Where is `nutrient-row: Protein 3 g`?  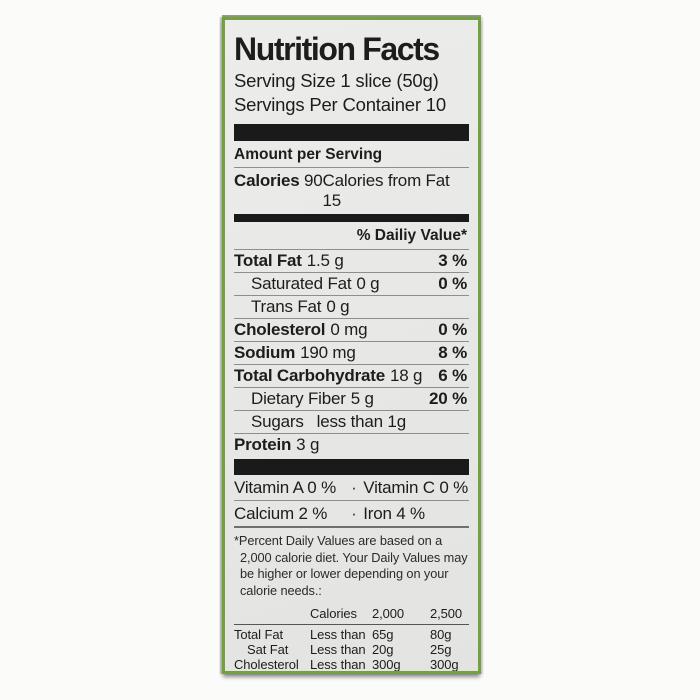
nutrient-row: Protein 3 g is located at coordinates (351, 444).